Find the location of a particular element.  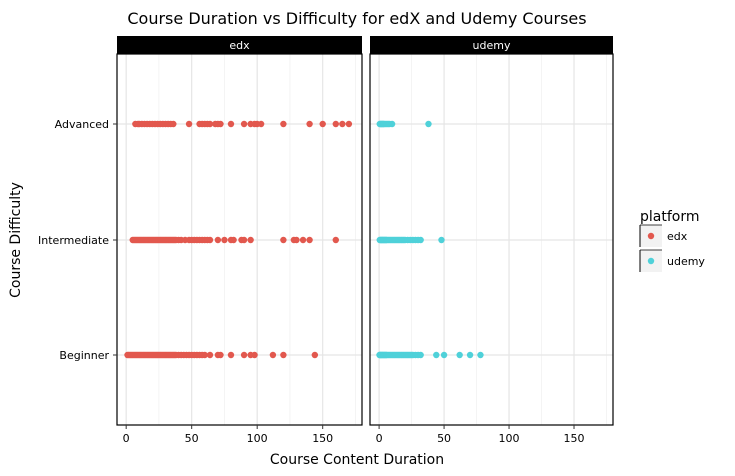

y-axis: Beginner Intermediate Advanced is located at coordinates (77, 240).